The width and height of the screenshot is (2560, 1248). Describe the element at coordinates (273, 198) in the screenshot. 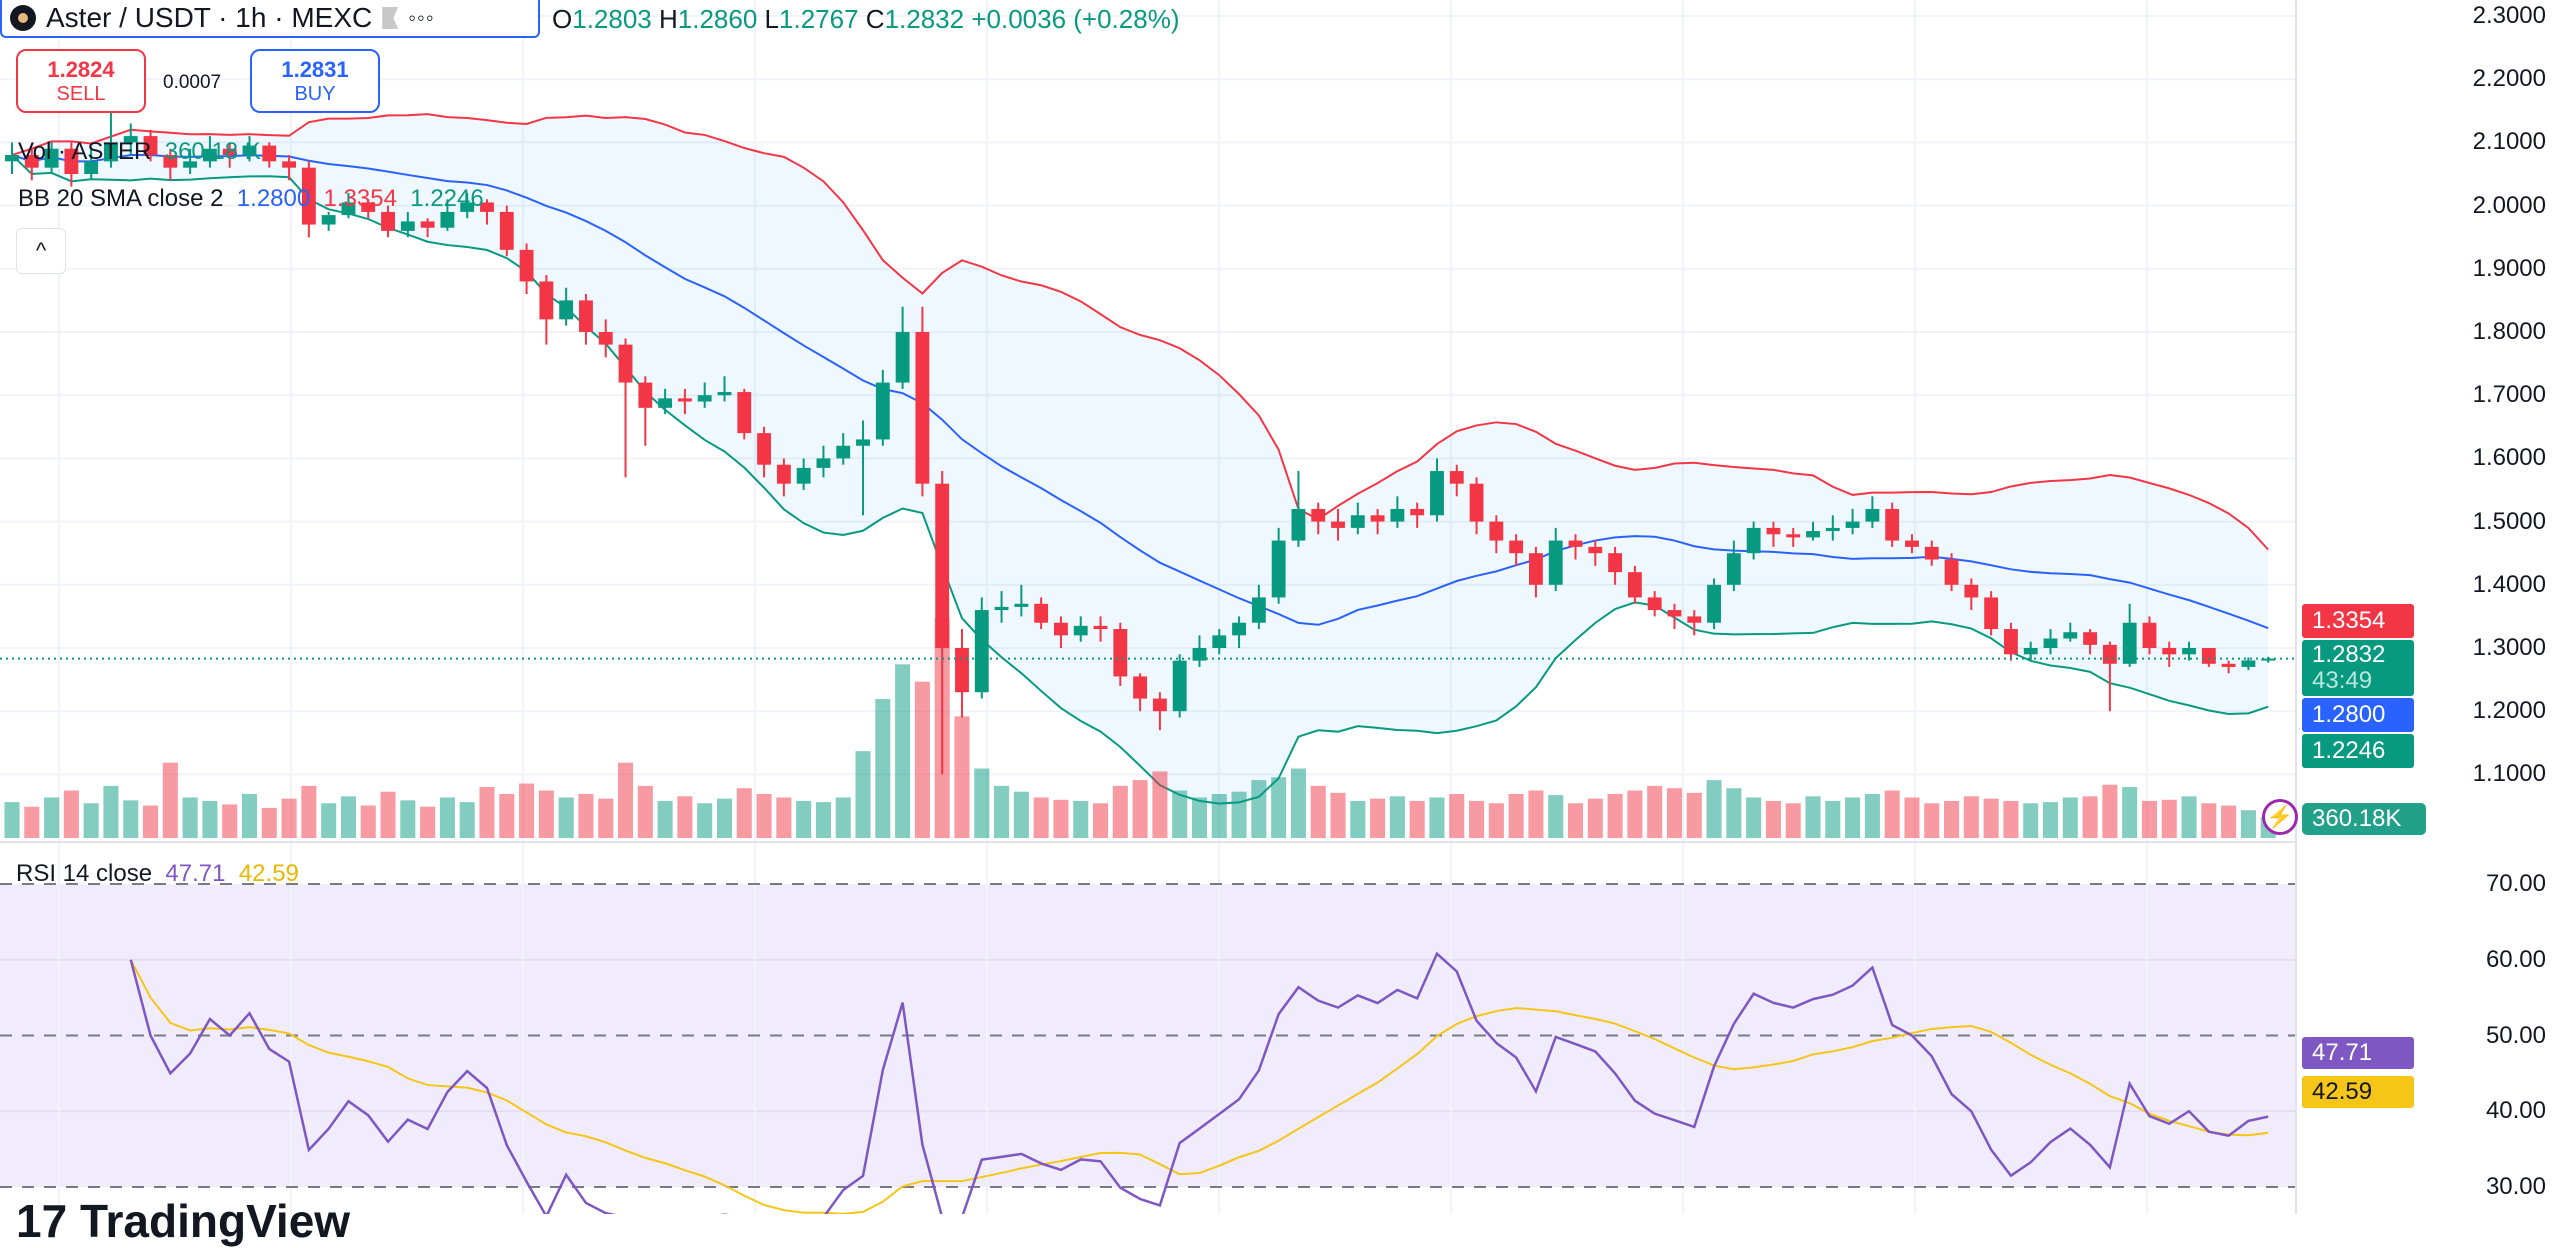

I see `bb-basis-value: 1.2800` at that location.